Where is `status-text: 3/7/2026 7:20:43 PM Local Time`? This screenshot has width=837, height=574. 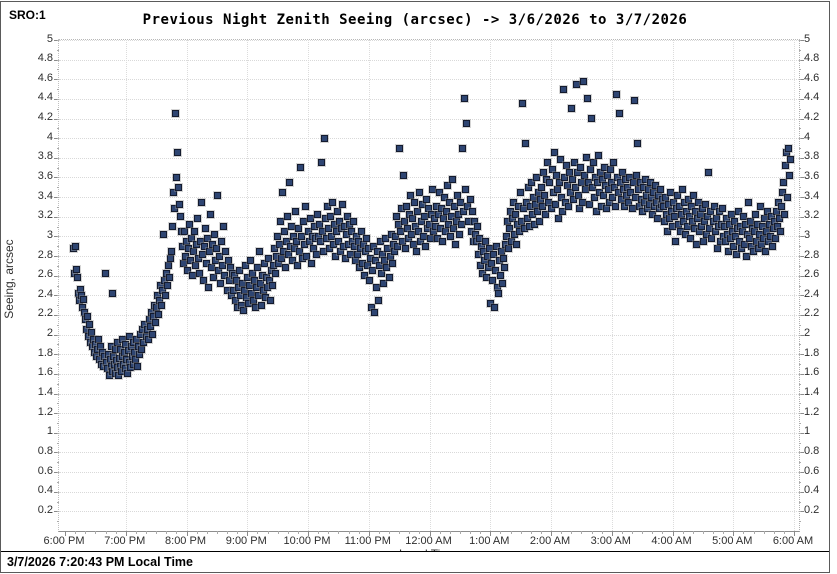
status-text: 3/7/2026 7:20:43 PM Local Time is located at coordinates (100, 562).